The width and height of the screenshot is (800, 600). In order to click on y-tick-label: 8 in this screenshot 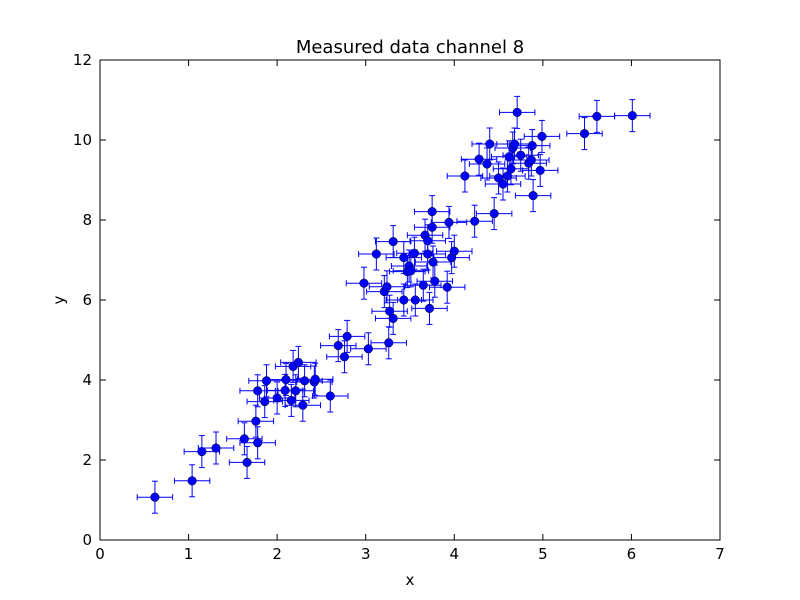, I will do `click(87, 220)`.